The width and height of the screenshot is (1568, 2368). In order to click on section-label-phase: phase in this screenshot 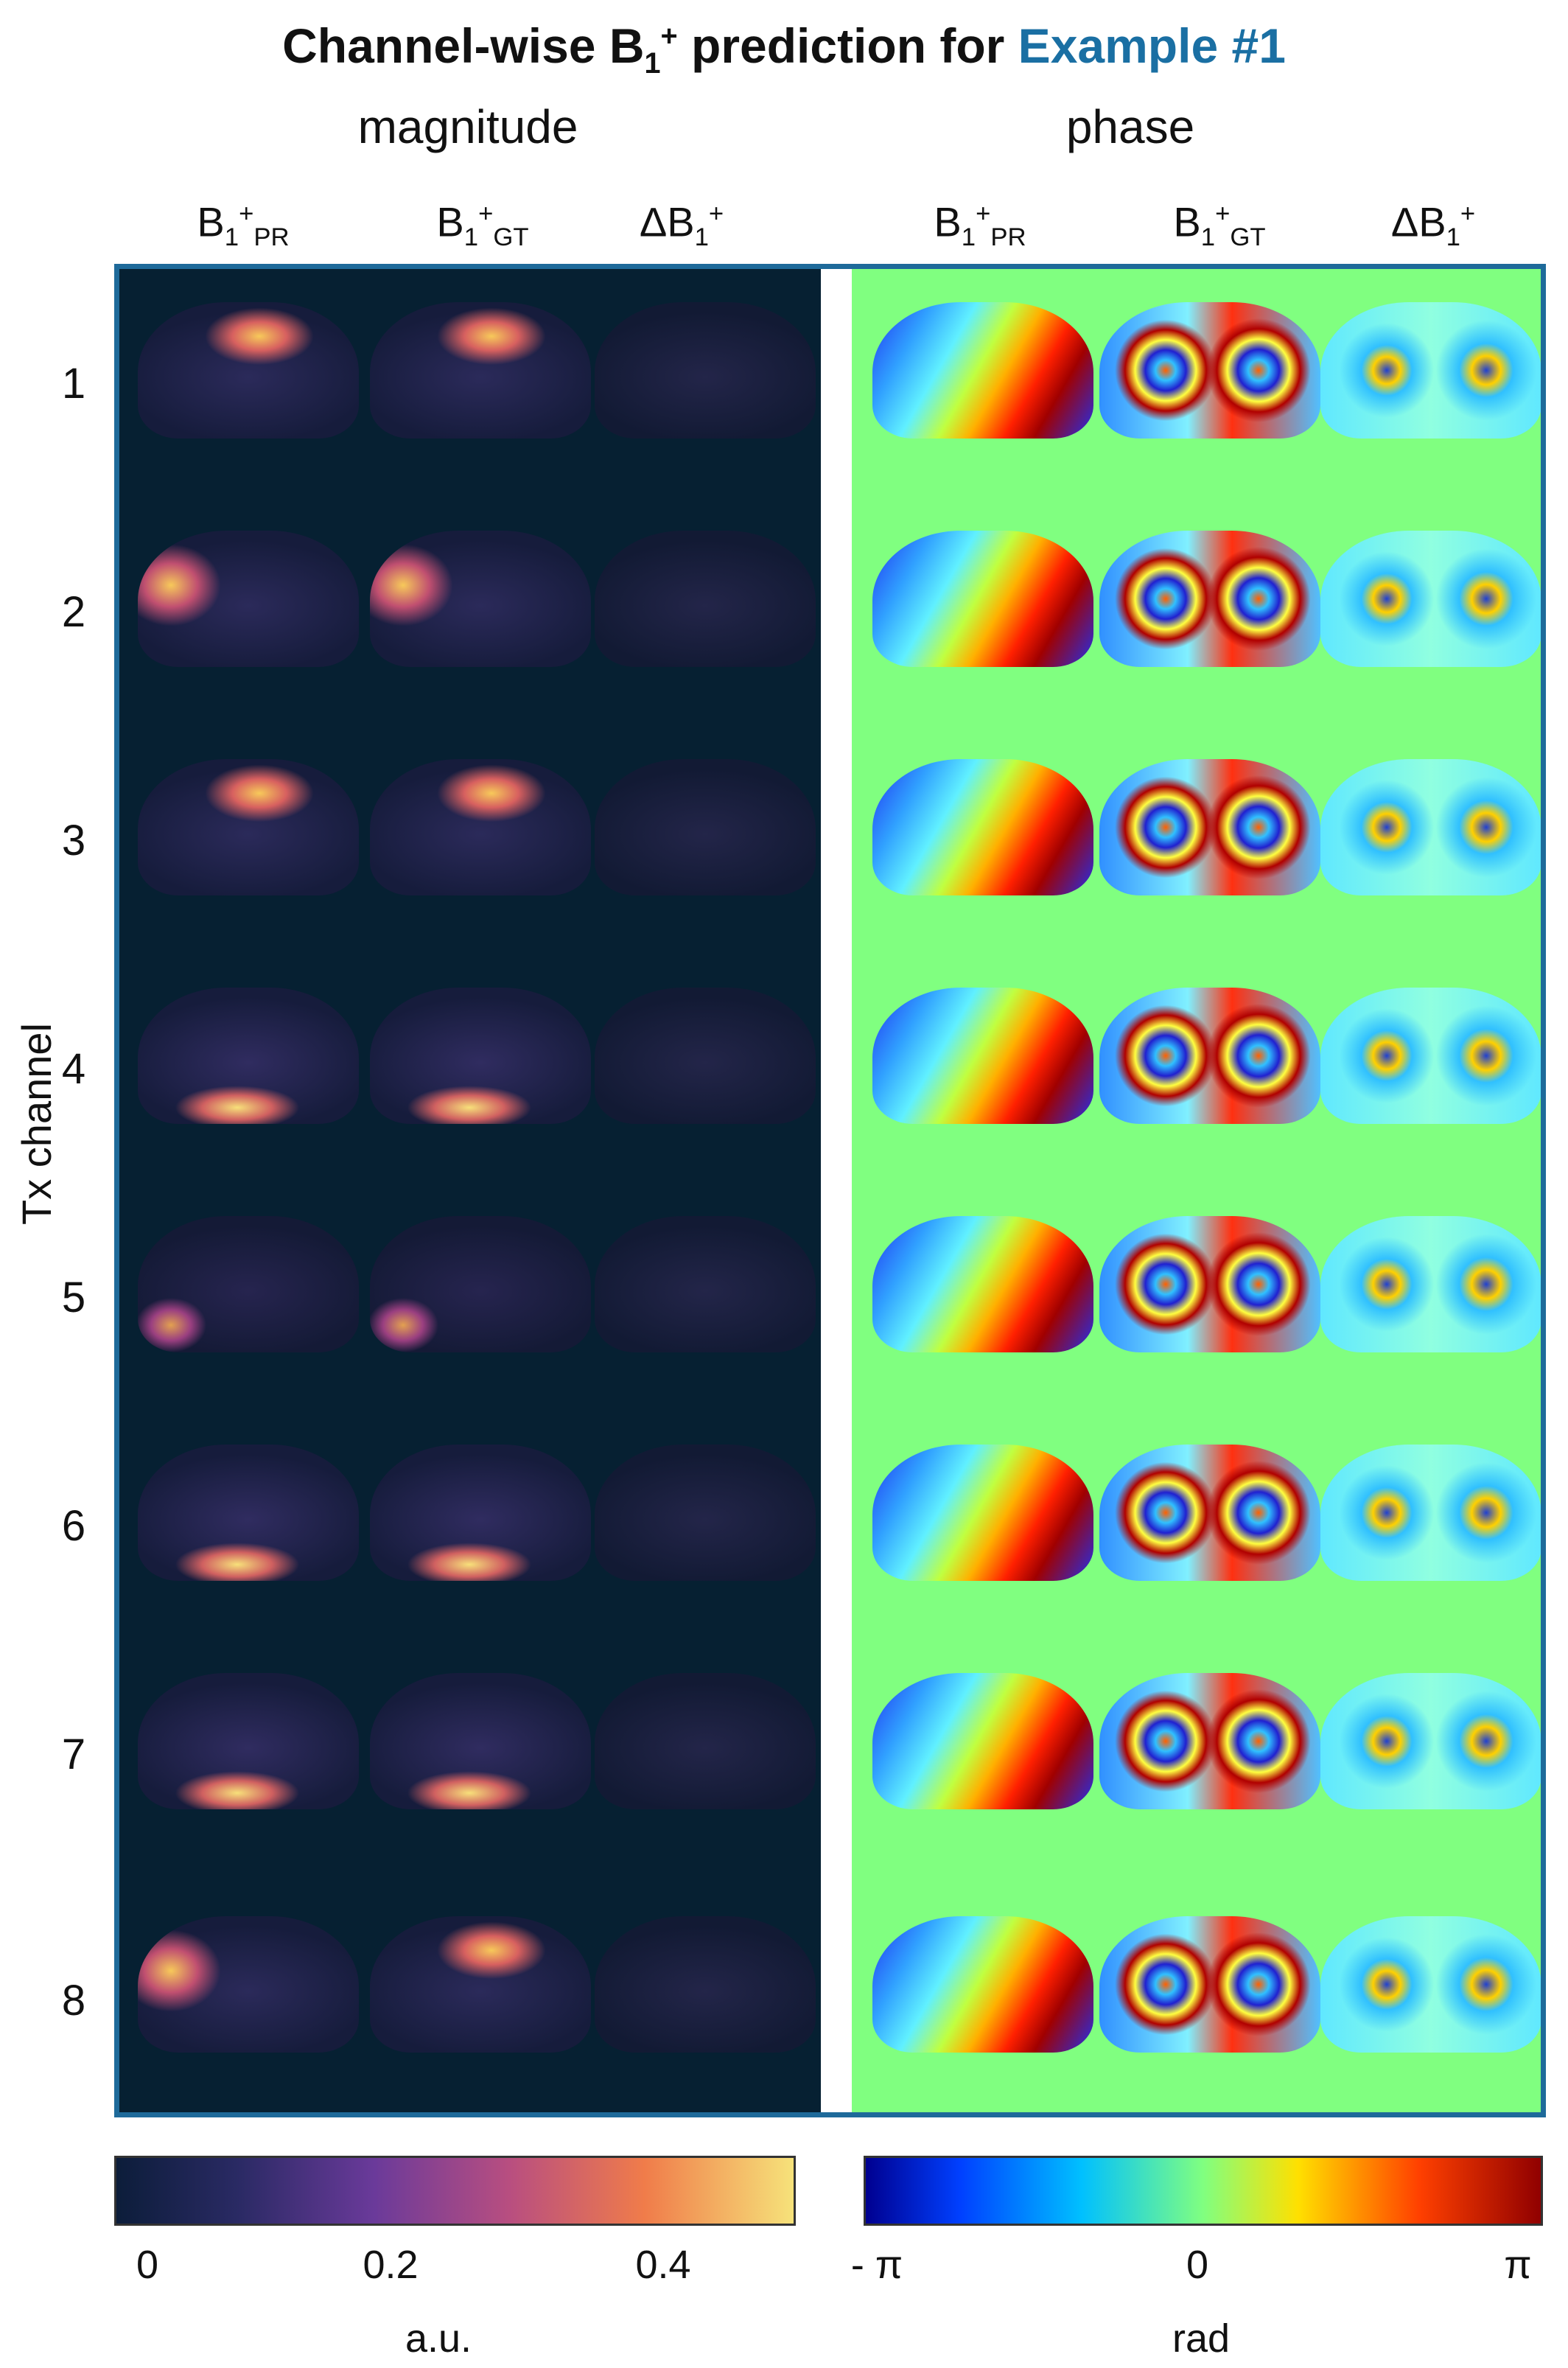, I will do `click(1130, 126)`.